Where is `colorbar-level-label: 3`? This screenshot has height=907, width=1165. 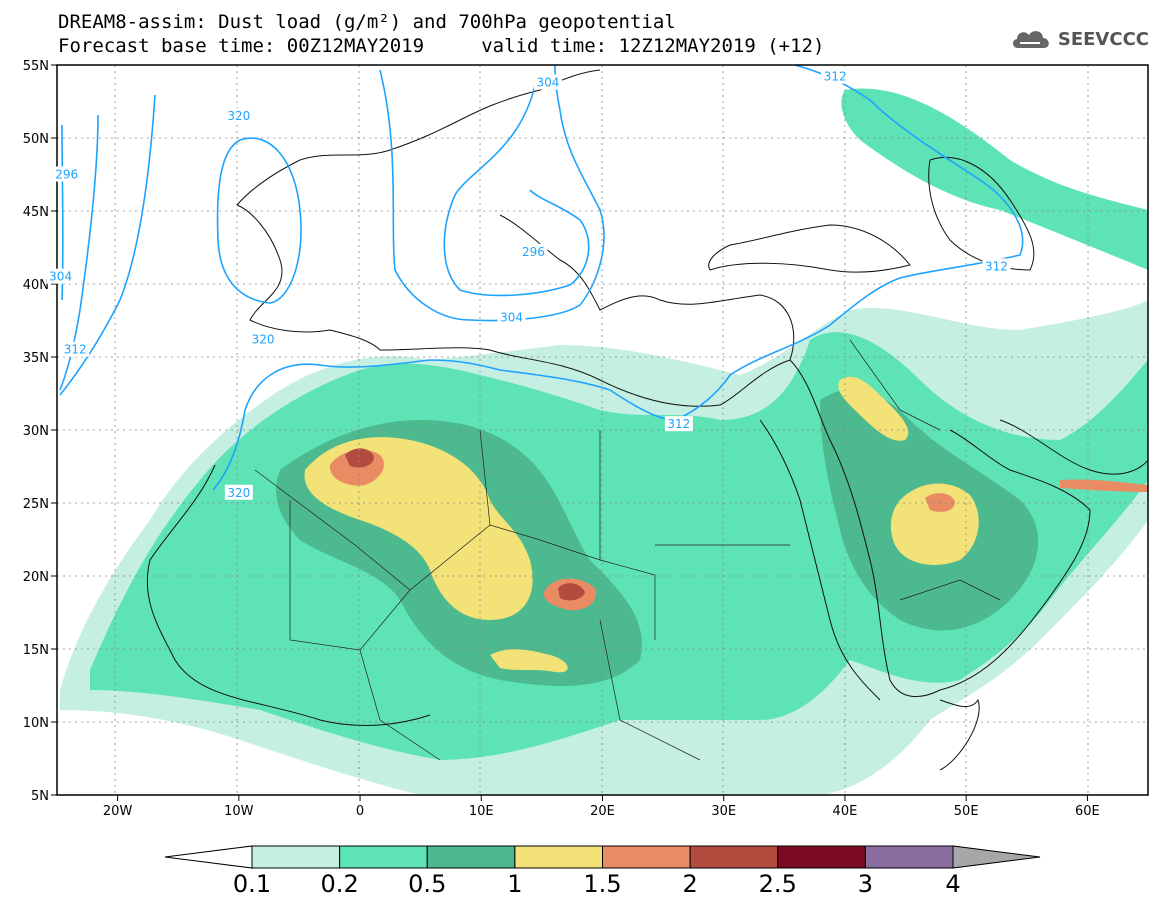
colorbar-level-label: 3 is located at coordinates (865, 884).